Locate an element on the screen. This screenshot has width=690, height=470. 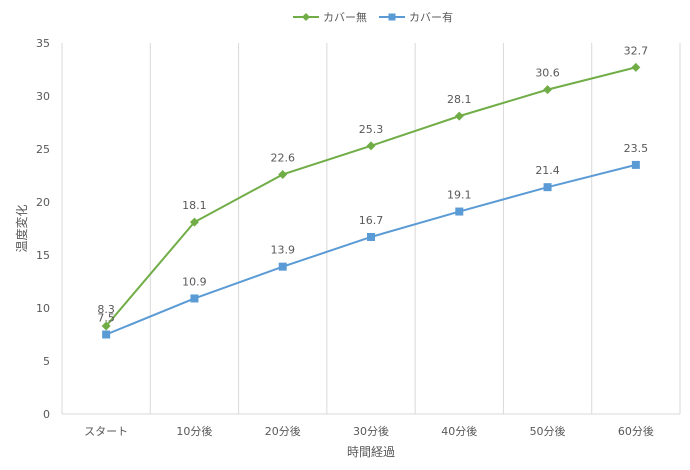
legend-item: カバー有 is located at coordinates (416, 17).